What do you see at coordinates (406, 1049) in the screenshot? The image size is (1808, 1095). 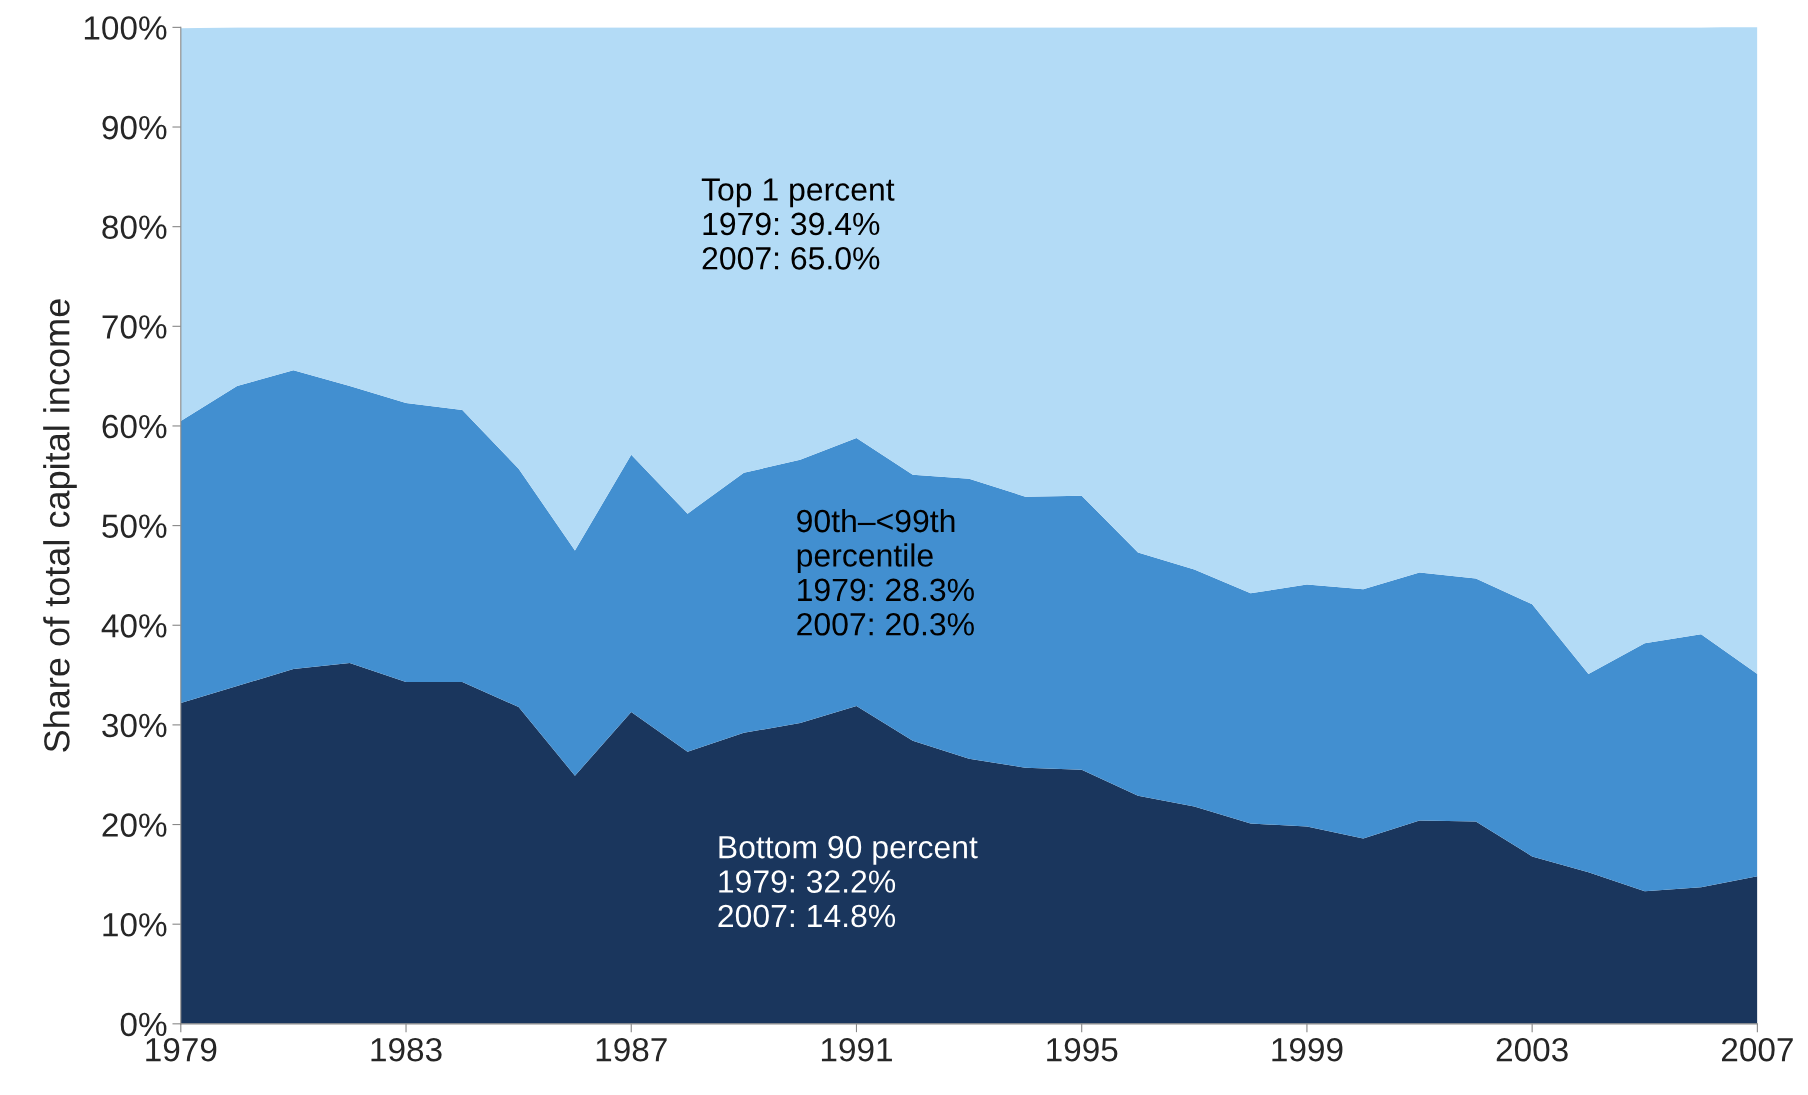 I see `x-tick-label: 1983` at bounding box center [406, 1049].